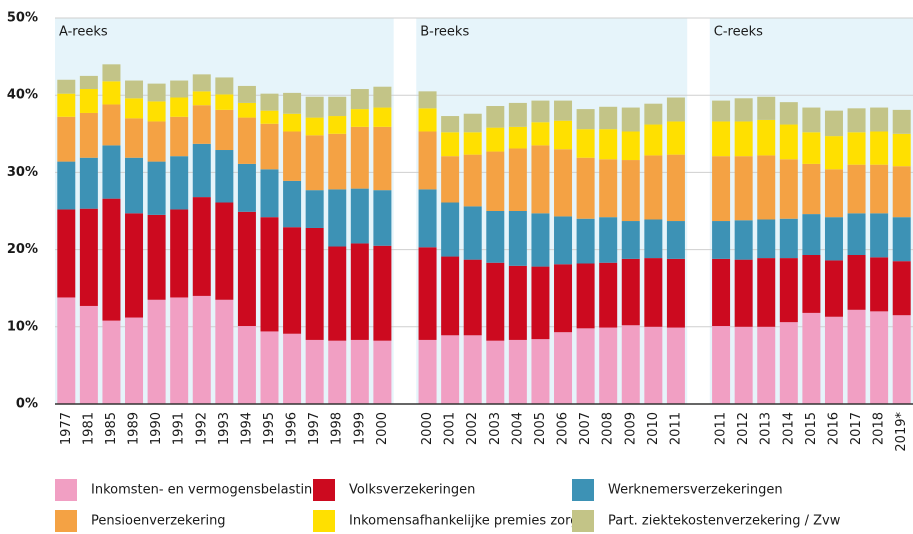 This screenshot has width=913, height=534. Describe the element at coordinates (201, 428) in the screenshot. I see `x-tick-label: 1992` at that location.